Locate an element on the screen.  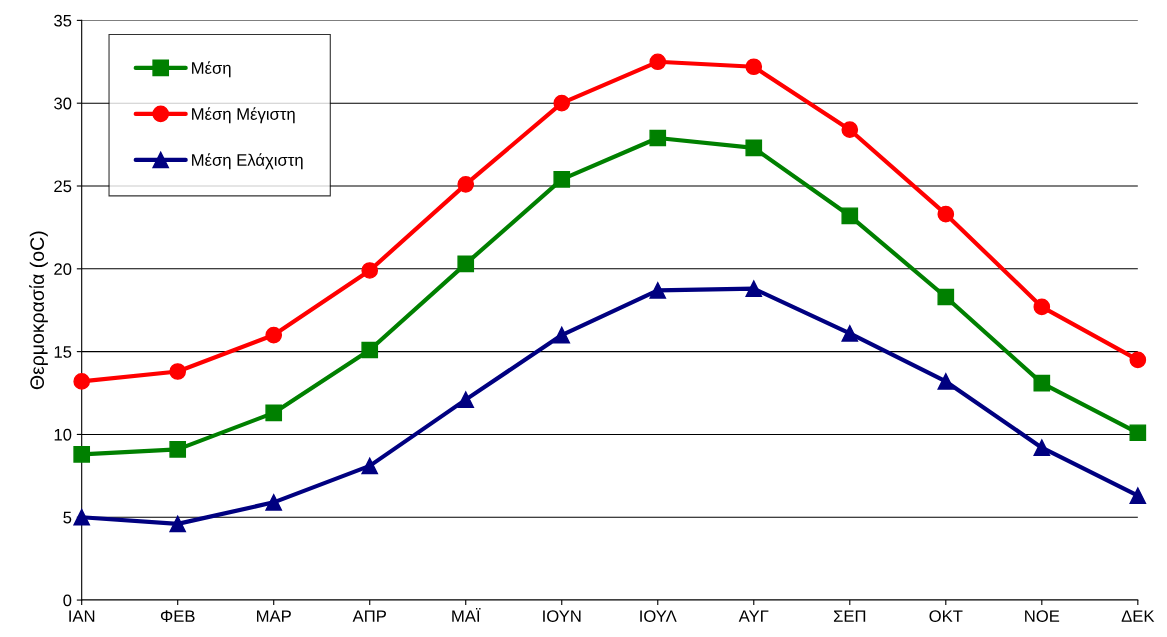
y-tick-label: 0 is located at coordinates (67, 600).